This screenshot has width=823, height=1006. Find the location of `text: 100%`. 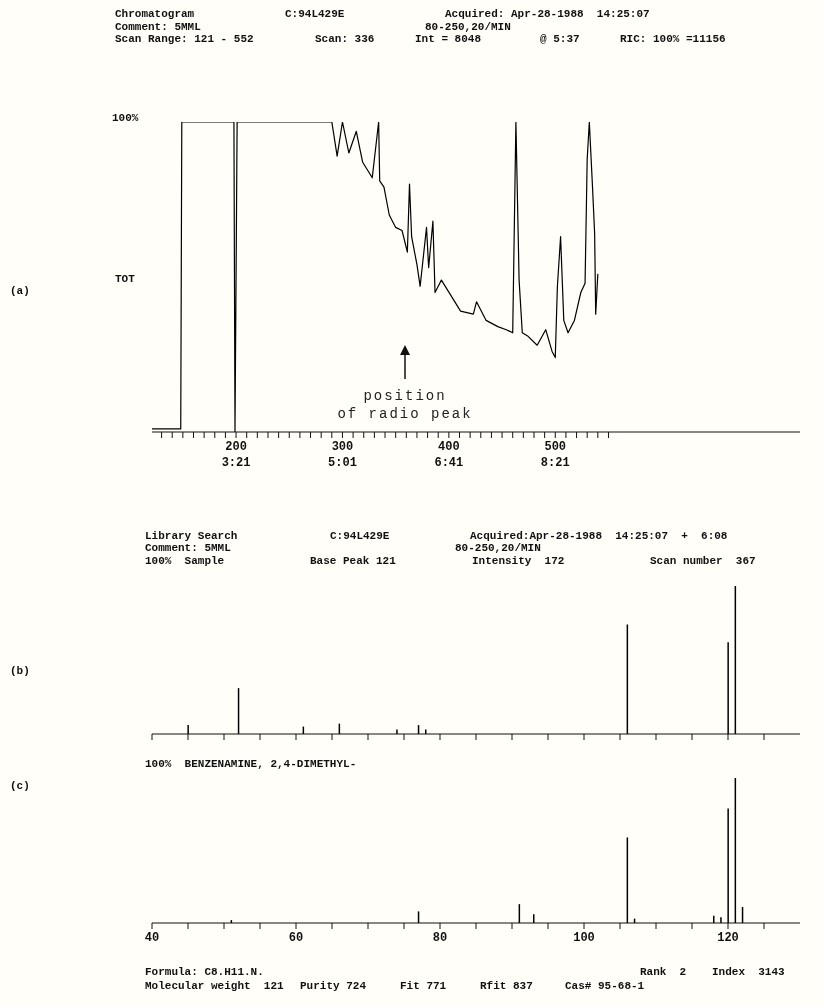

text: 100% is located at coordinates (125, 118).